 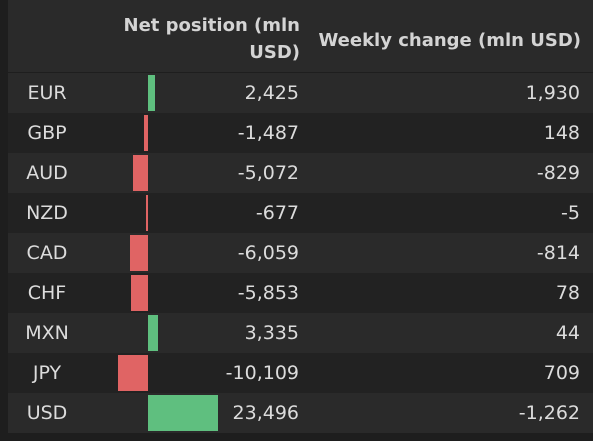 I want to click on currency-cell: JPY, so click(x=47, y=373).